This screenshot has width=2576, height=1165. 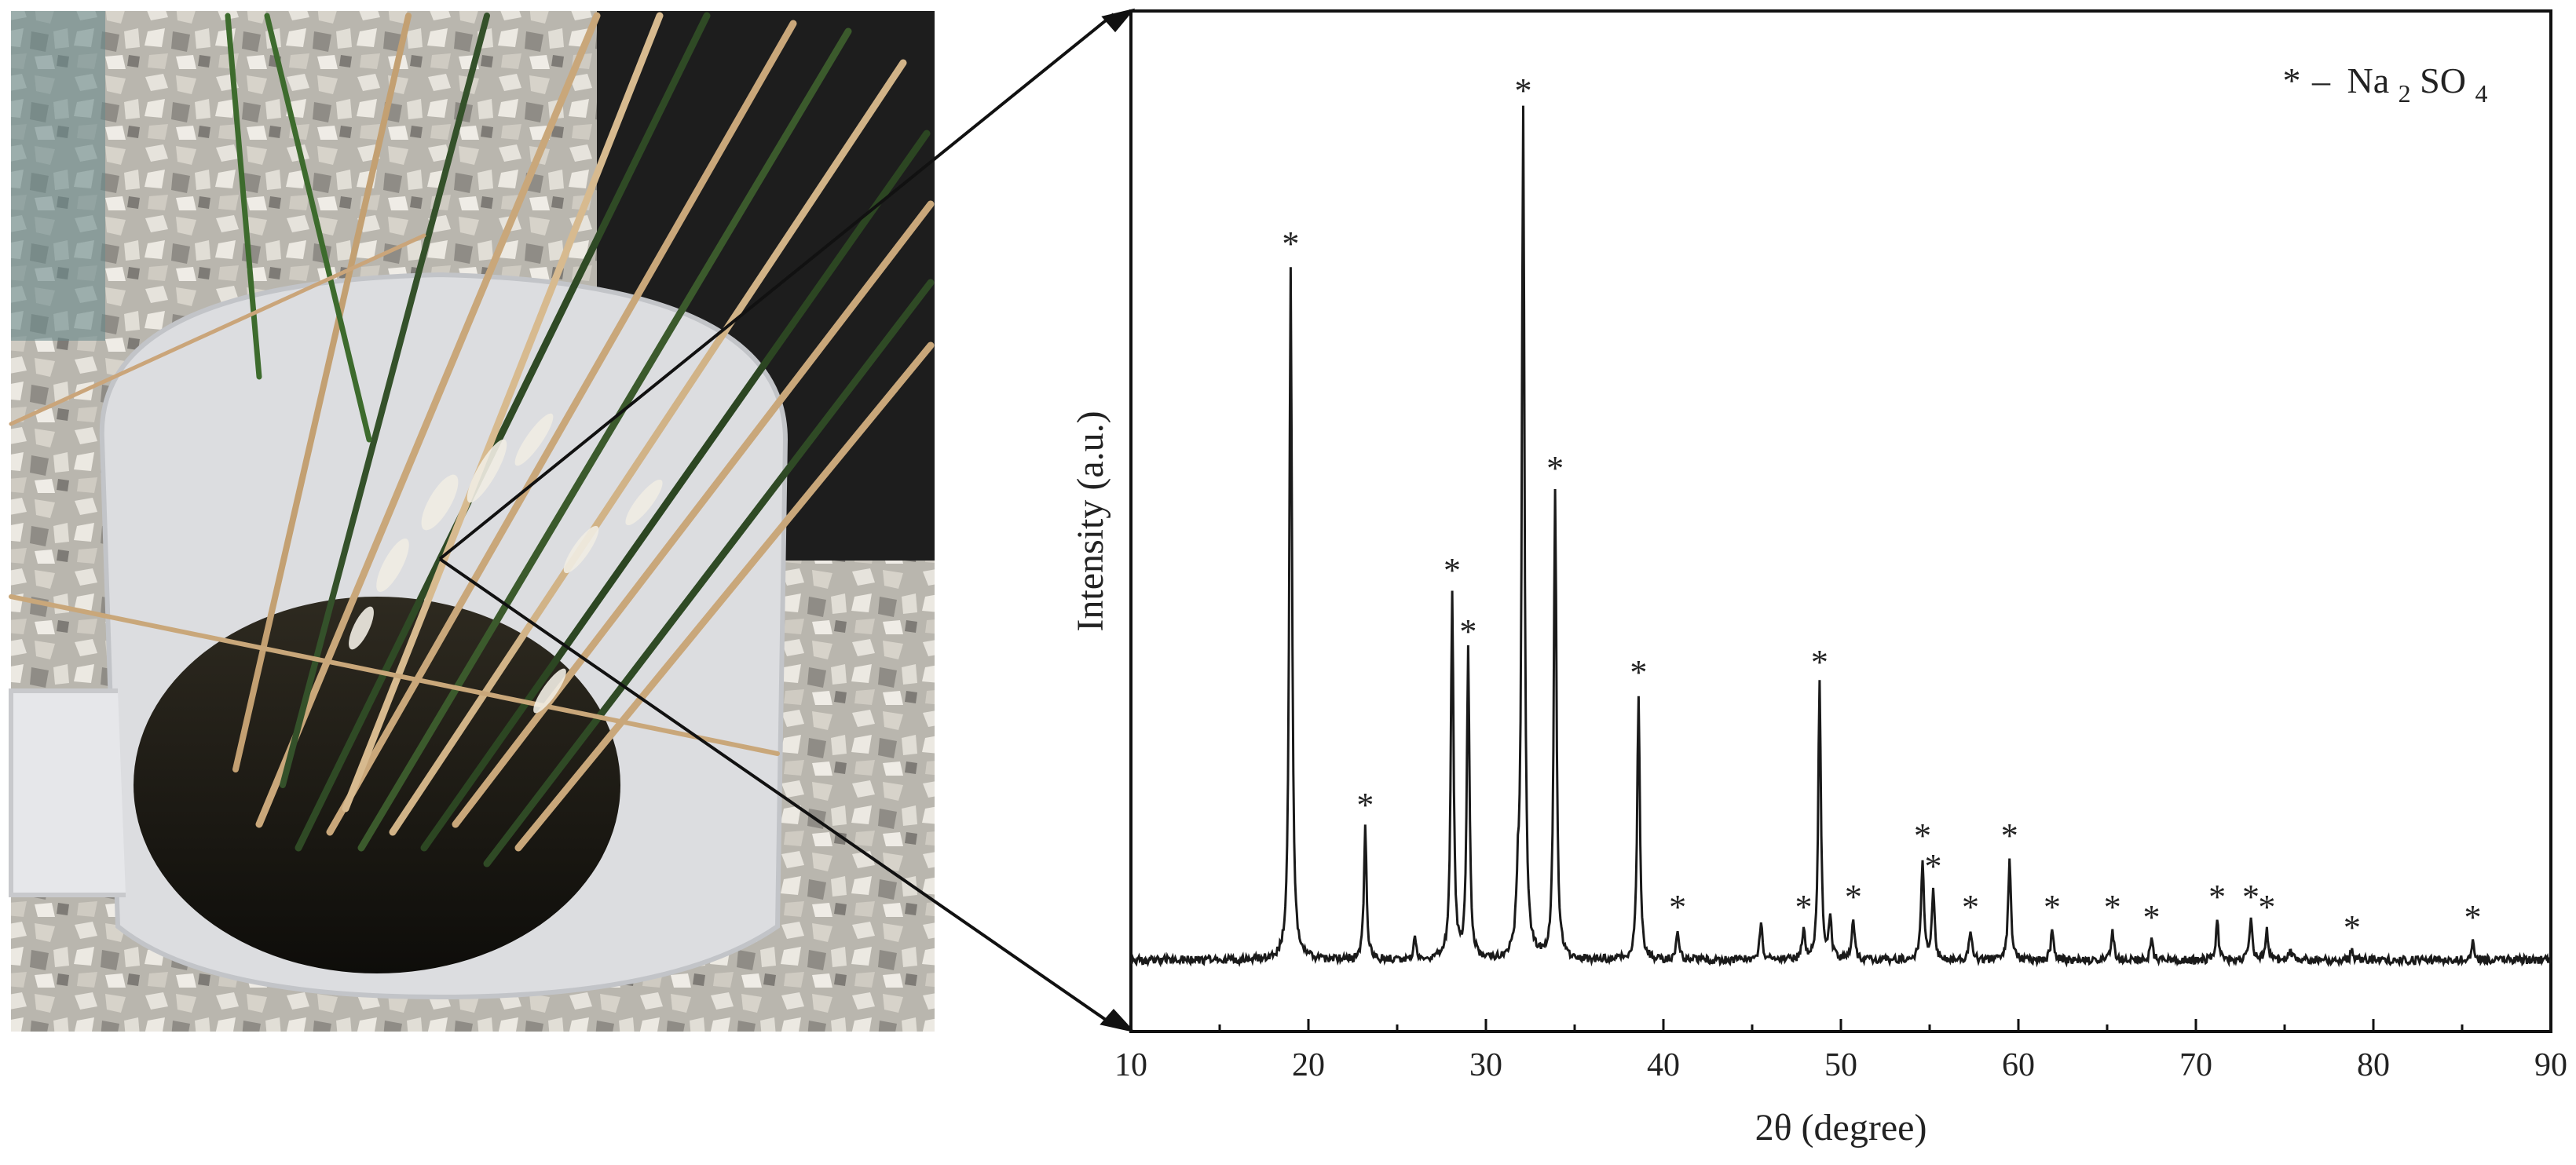 What do you see at coordinates (2321, 80) in the screenshot?
I see `legend-dash: –` at bounding box center [2321, 80].